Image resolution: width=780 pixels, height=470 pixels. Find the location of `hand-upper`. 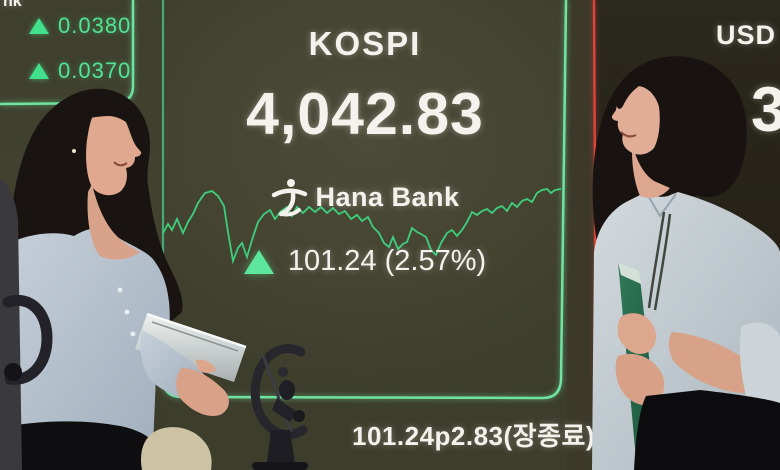

hand-upper is located at coordinates (637, 333).